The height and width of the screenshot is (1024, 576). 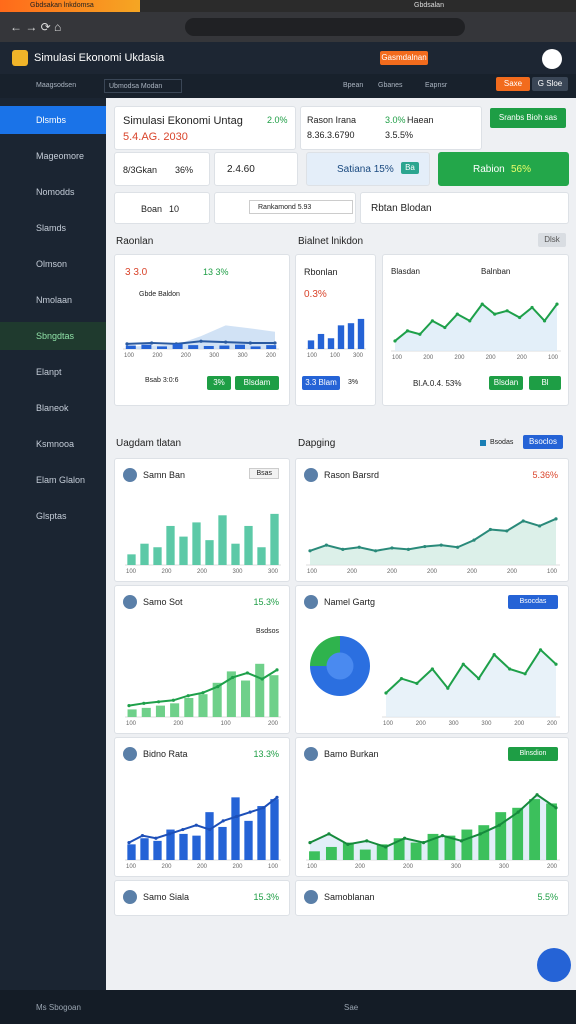 What do you see at coordinates (429, 5) in the screenshot?
I see `tab: Gbdsalan` at bounding box center [429, 5].